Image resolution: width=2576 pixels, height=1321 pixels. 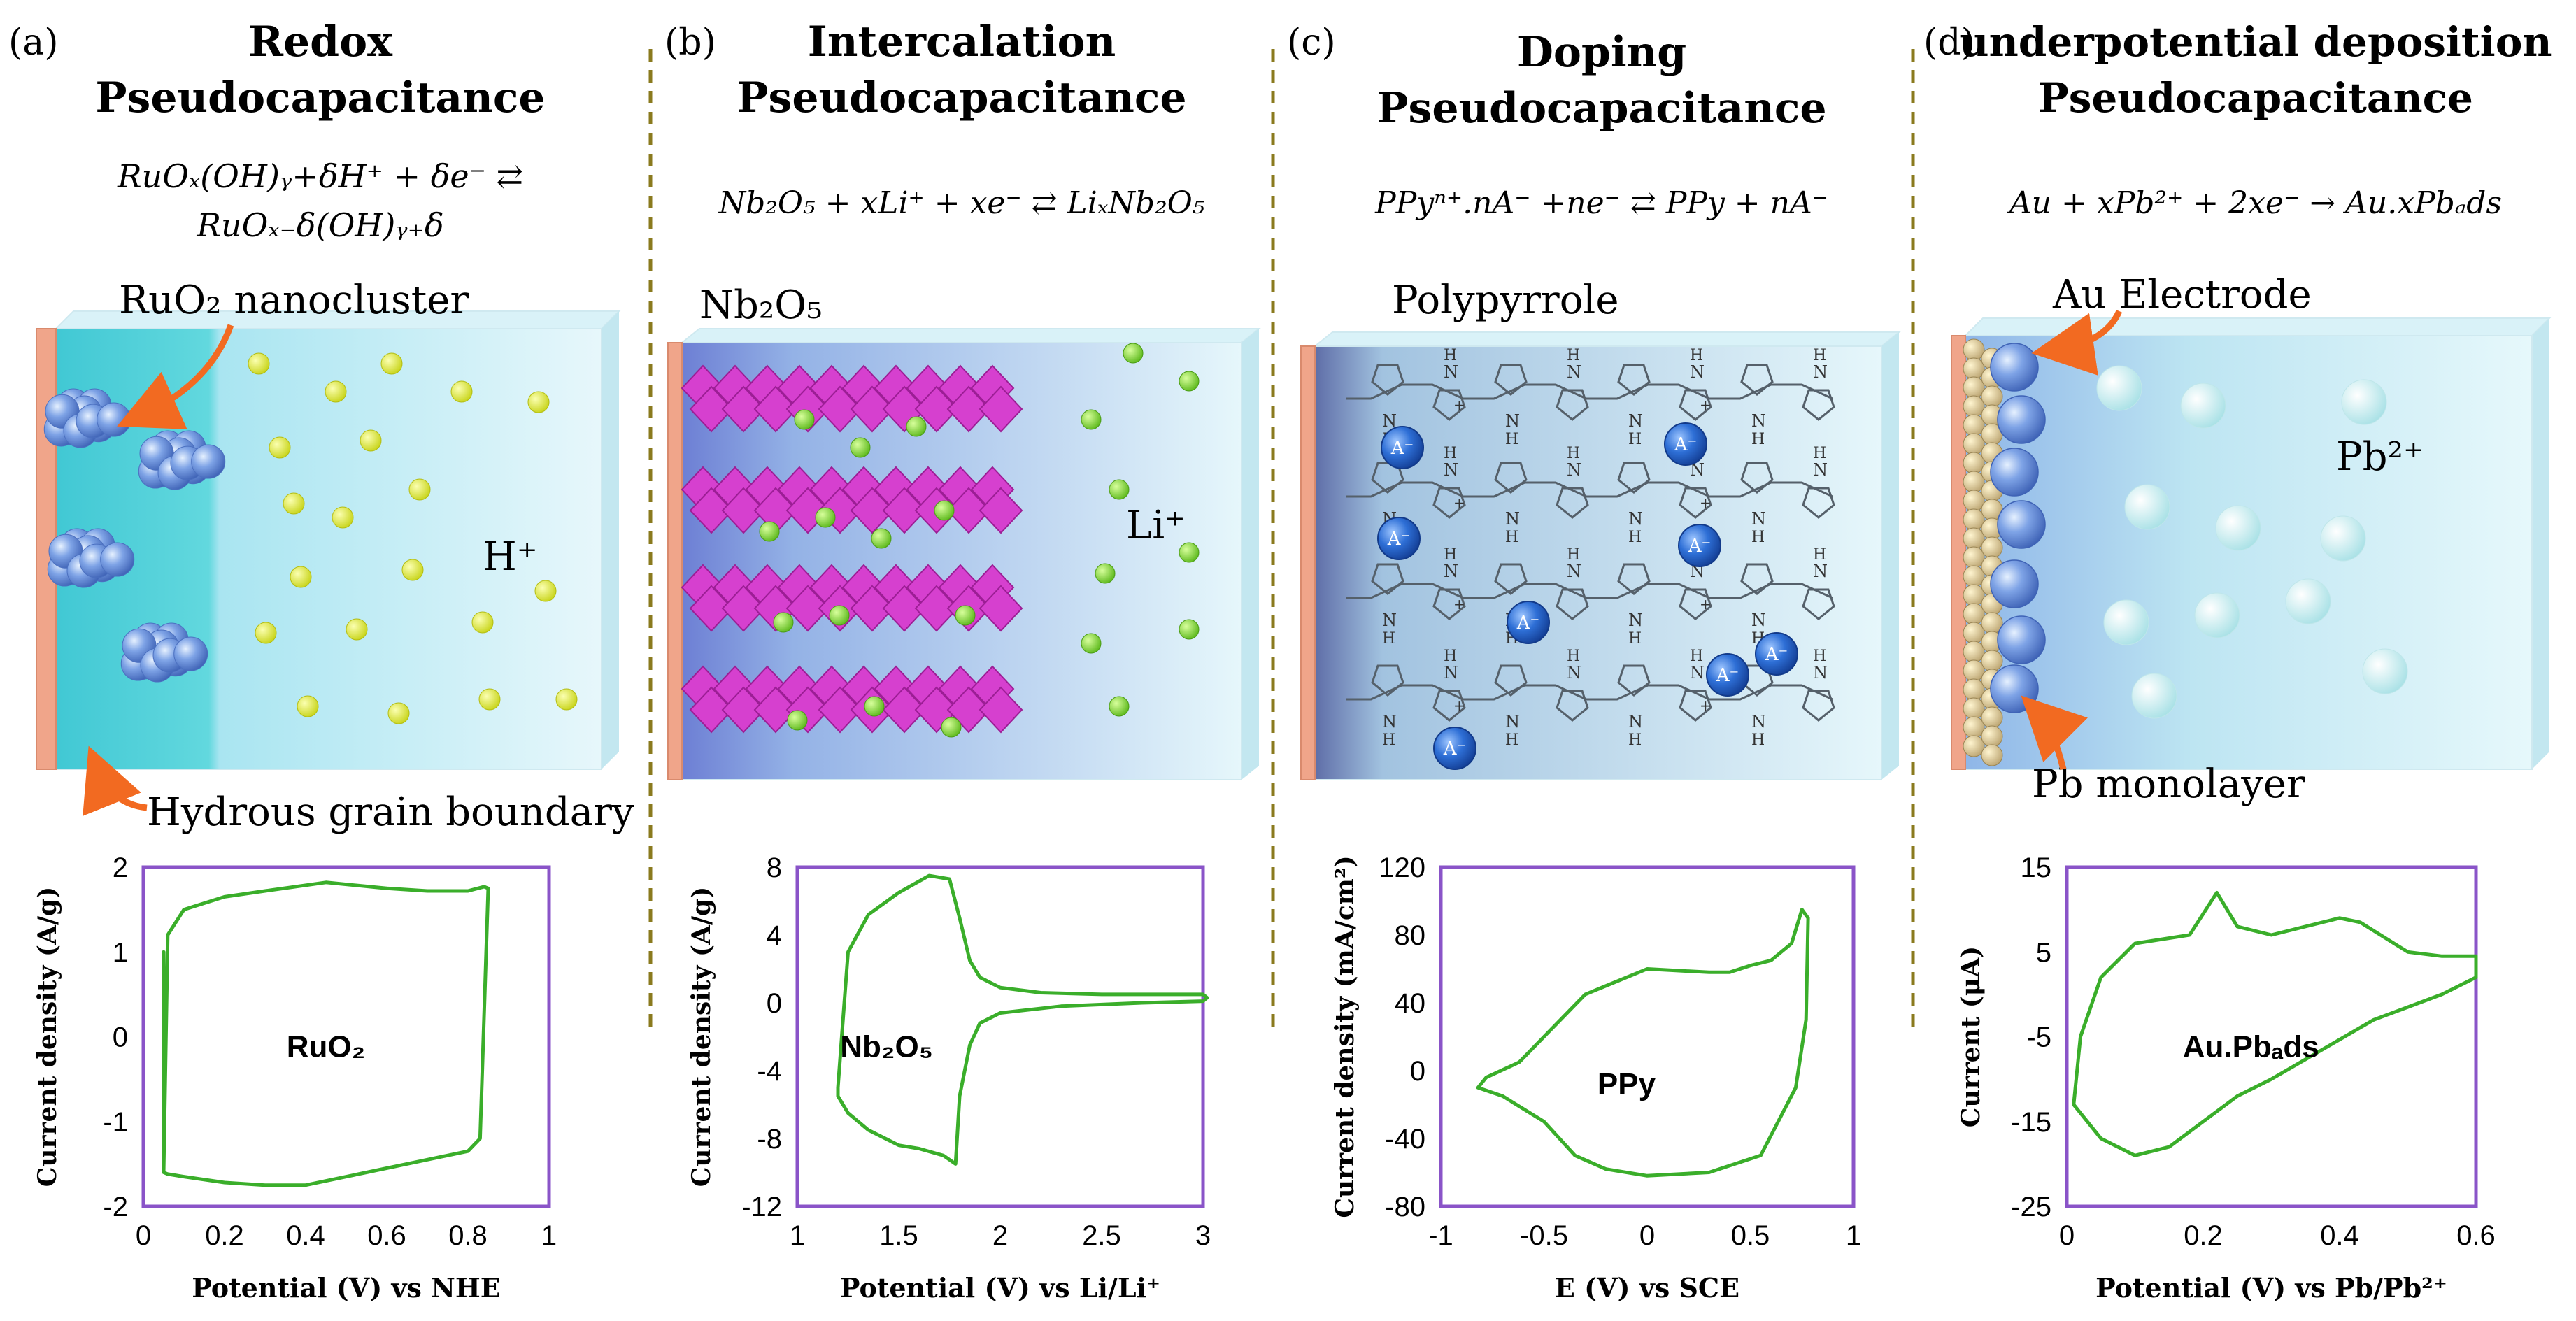 I want to click on equation-line1: Au + xPb²⁺ + 2xe⁻ → Au.xPbₐds, so click(x=2254, y=203).